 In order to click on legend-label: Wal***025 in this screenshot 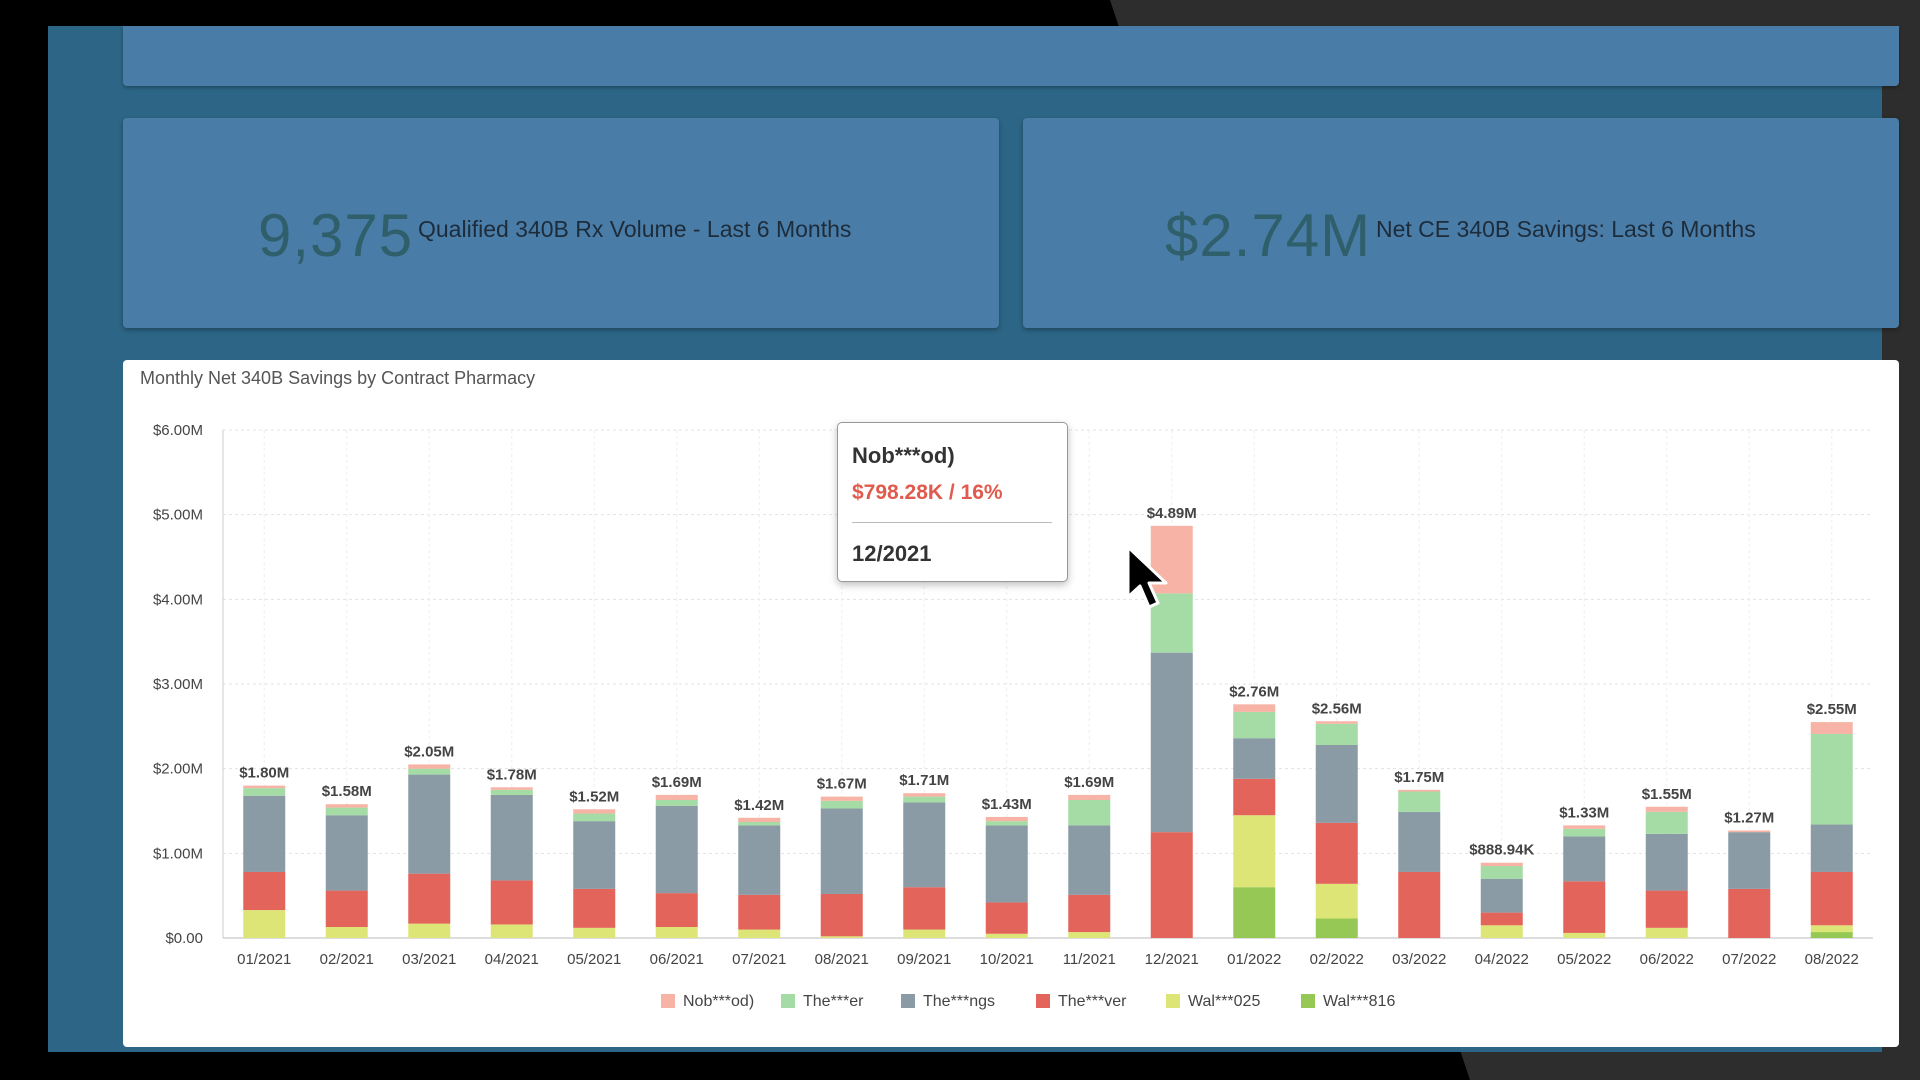, I will do `click(1224, 1001)`.